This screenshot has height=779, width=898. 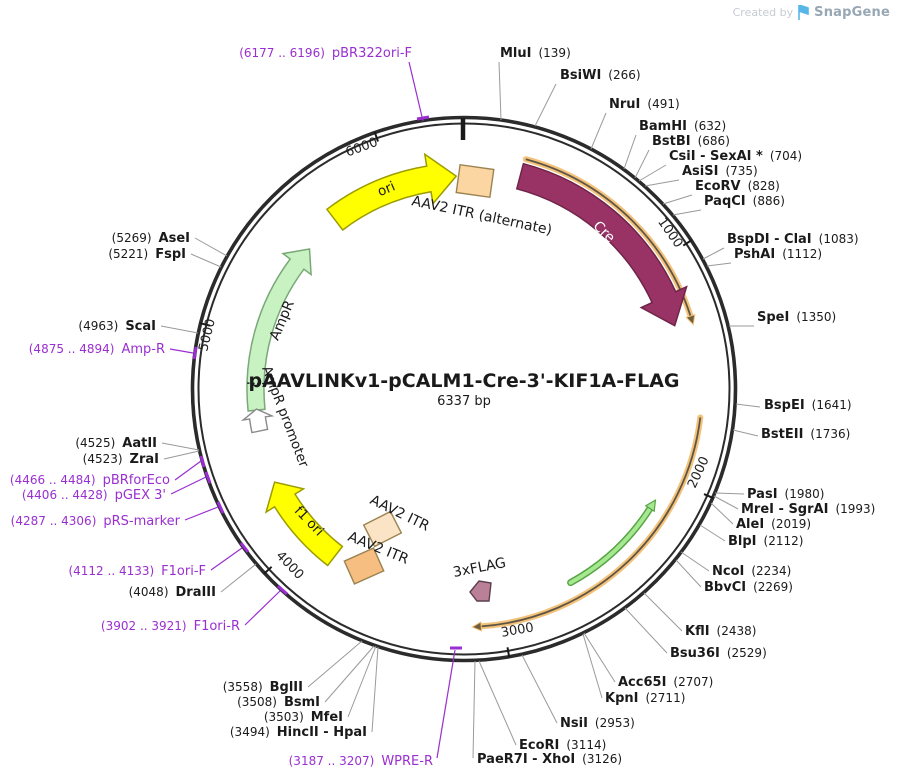 What do you see at coordinates (257, 421) in the screenshot?
I see `ampr-promoter-arrow` at bounding box center [257, 421].